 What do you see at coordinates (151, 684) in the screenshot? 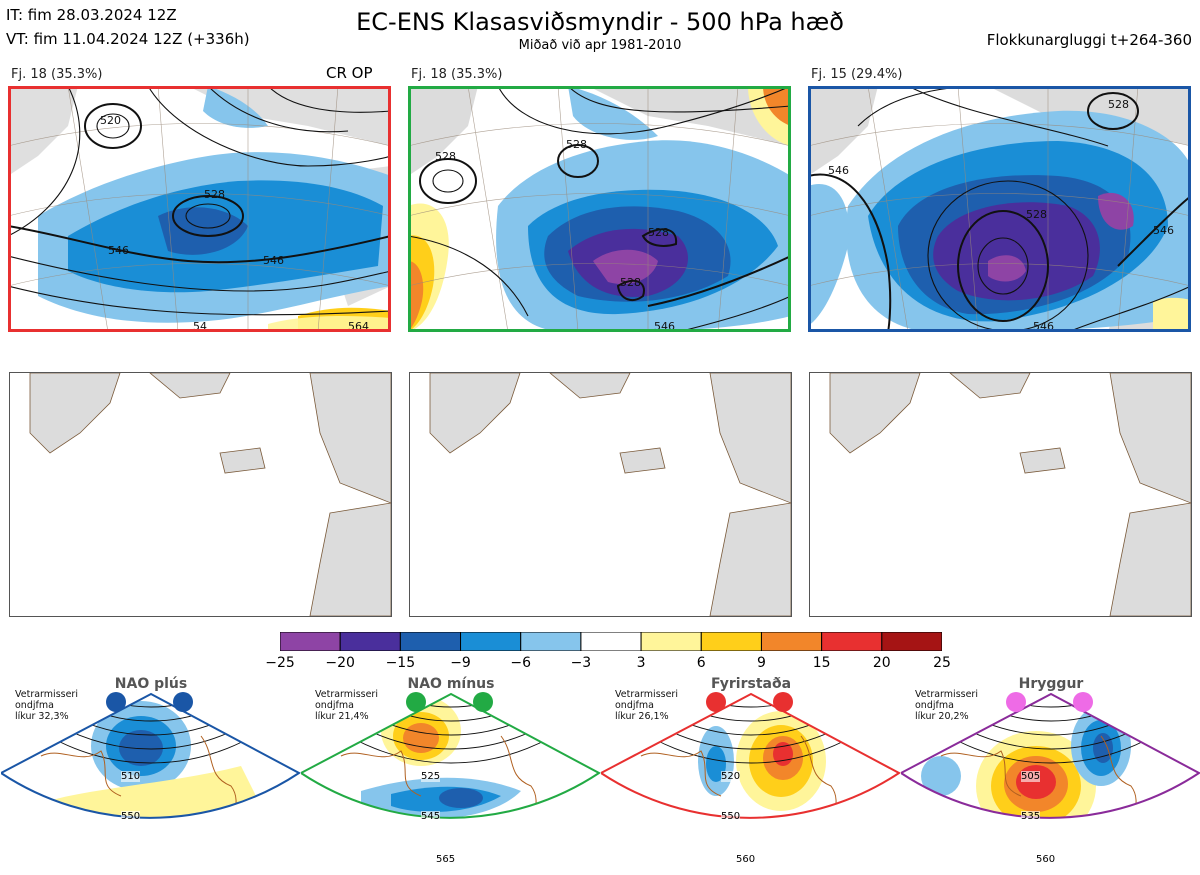
I see `regime-title: NAO plús` at bounding box center [151, 684].